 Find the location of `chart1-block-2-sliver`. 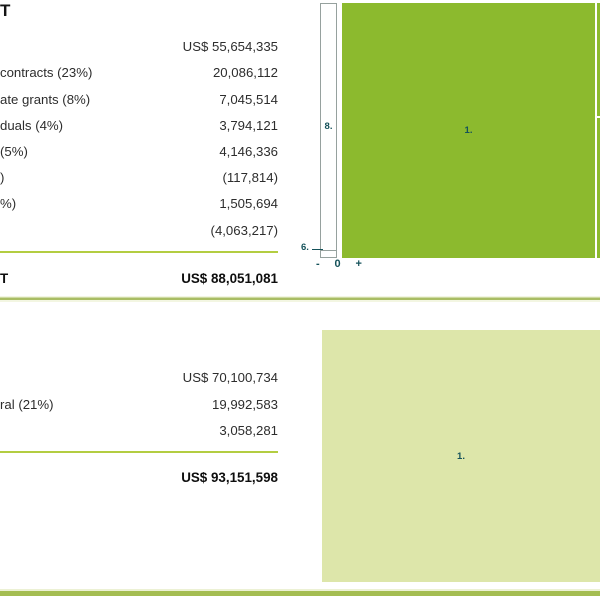

chart1-block-2-sliver is located at coordinates (598, 130).